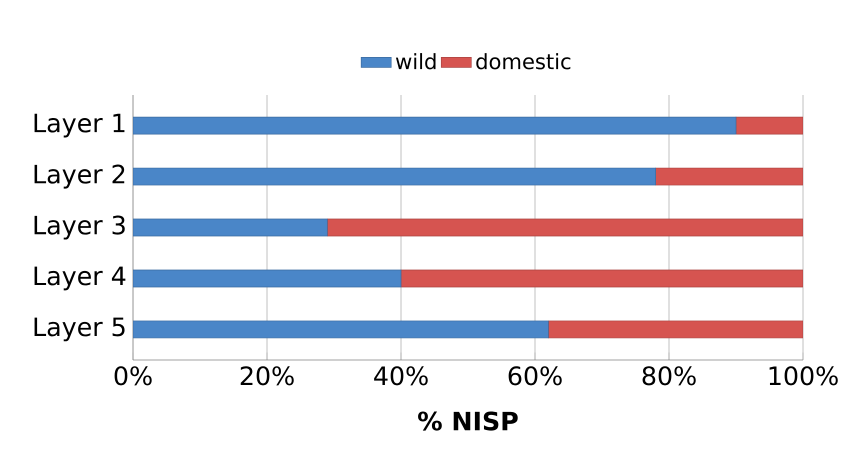 The image size is (852, 464). Describe the element at coordinates (133, 376) in the screenshot. I see `x-tick-label: 0%` at that location.